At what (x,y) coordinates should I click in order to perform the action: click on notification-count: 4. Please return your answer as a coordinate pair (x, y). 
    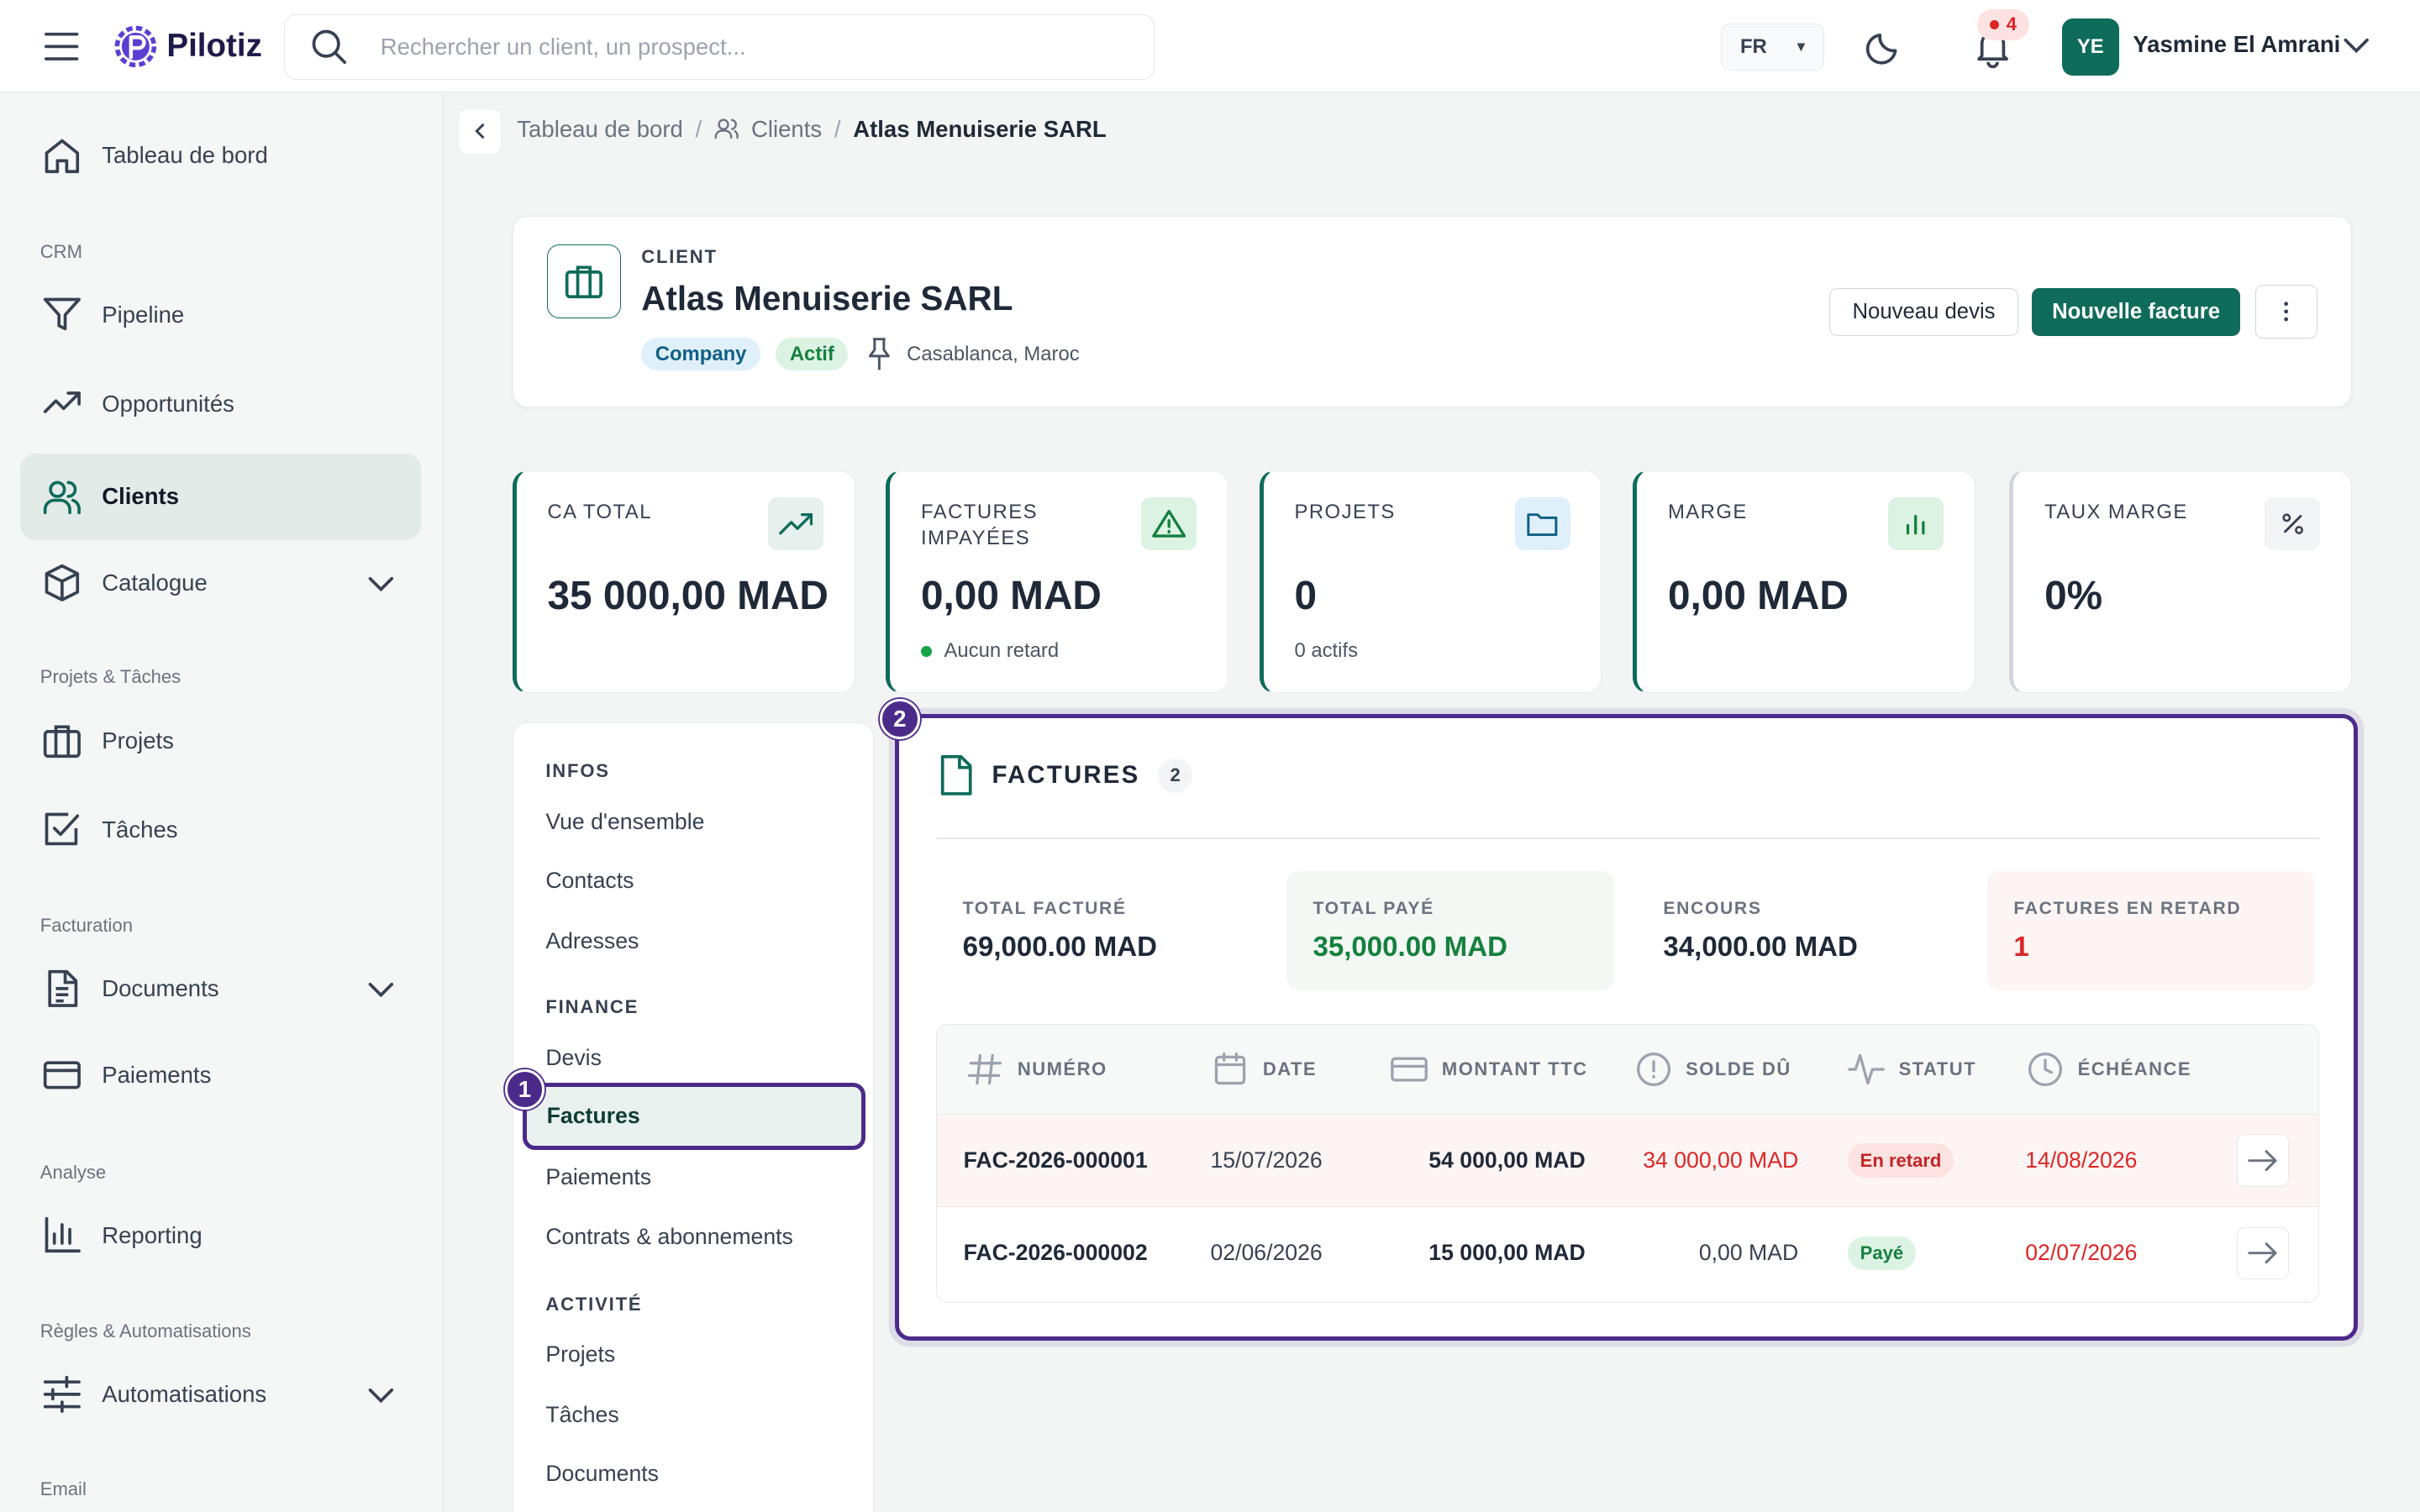
    Looking at the image, I should click on (2011, 24).